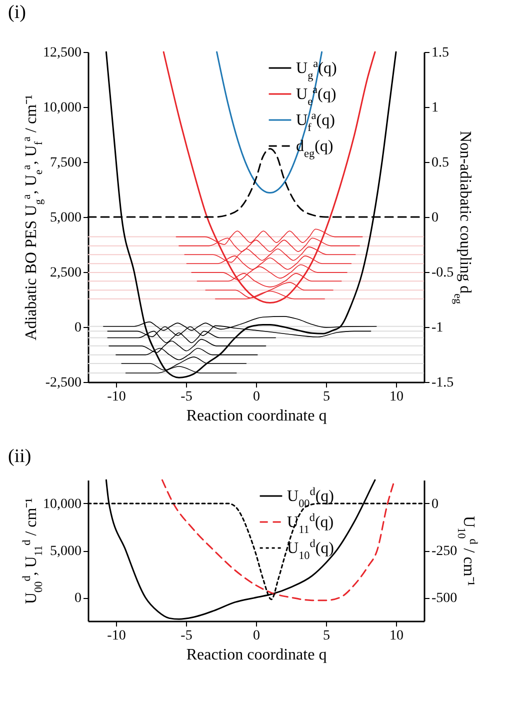  What do you see at coordinates (438, 328) in the screenshot?
I see `y2-tick-label: -1` at bounding box center [438, 328].